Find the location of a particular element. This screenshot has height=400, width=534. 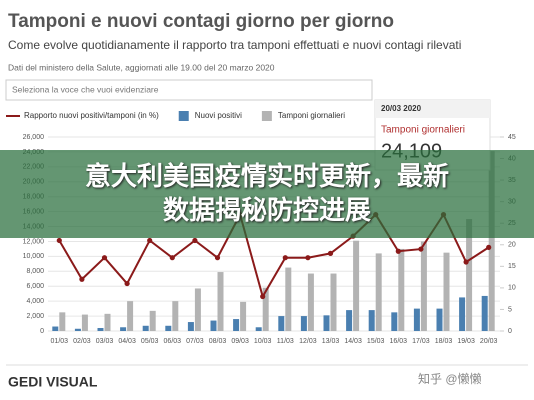

tooltip-date: 20/03 2020 is located at coordinates (401, 108).